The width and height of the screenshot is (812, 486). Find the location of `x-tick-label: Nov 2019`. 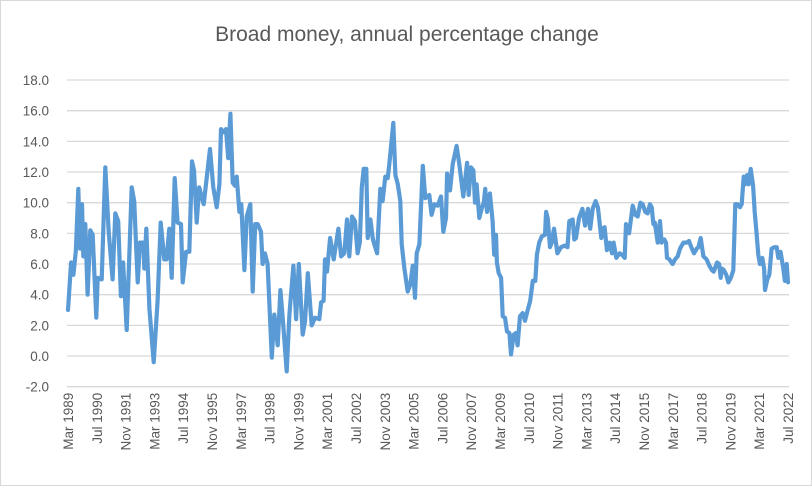

x-tick-label: Nov 2019 is located at coordinates (730, 422).